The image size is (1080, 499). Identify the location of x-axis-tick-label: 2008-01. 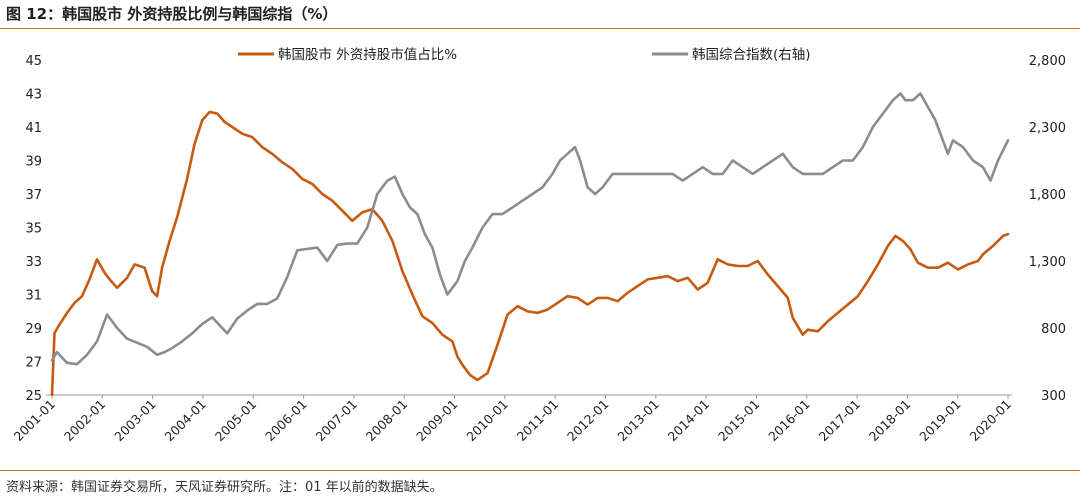
(387, 421).